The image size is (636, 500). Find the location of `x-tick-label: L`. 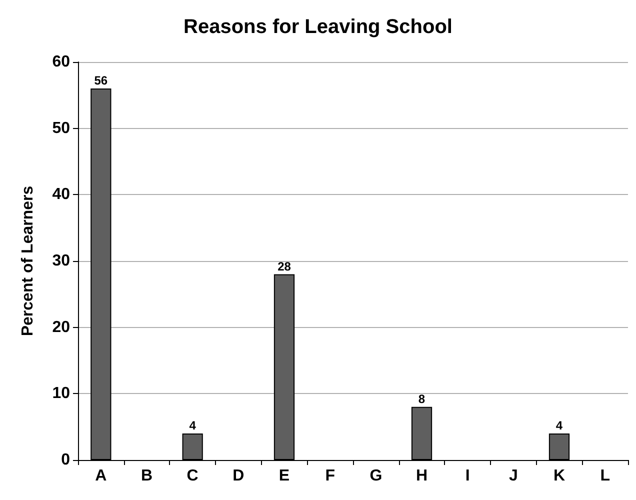

x-tick-label: L is located at coordinates (605, 476).